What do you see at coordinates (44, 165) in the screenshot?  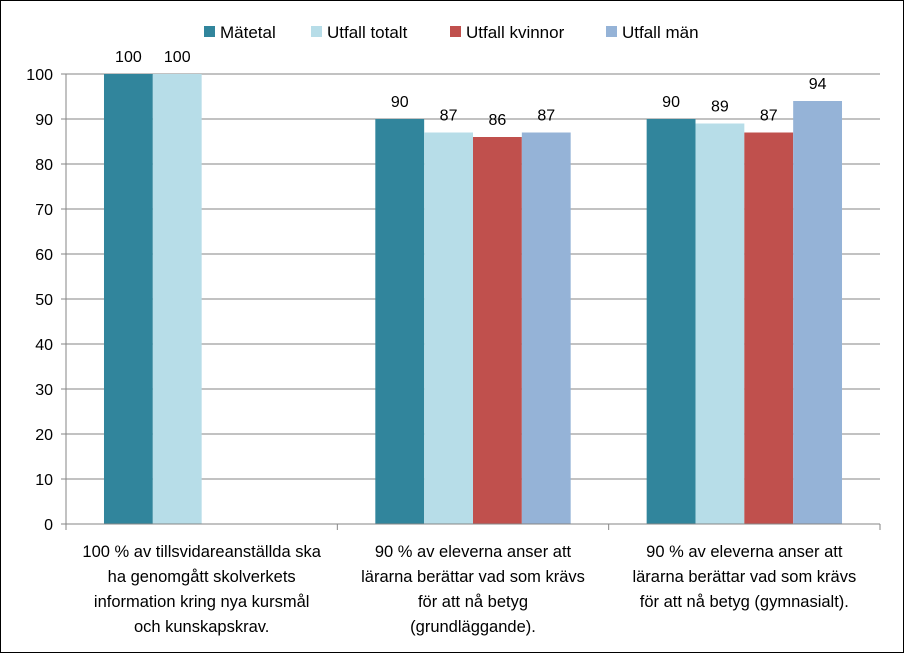 I see `y-tick-label: 80` at bounding box center [44, 165].